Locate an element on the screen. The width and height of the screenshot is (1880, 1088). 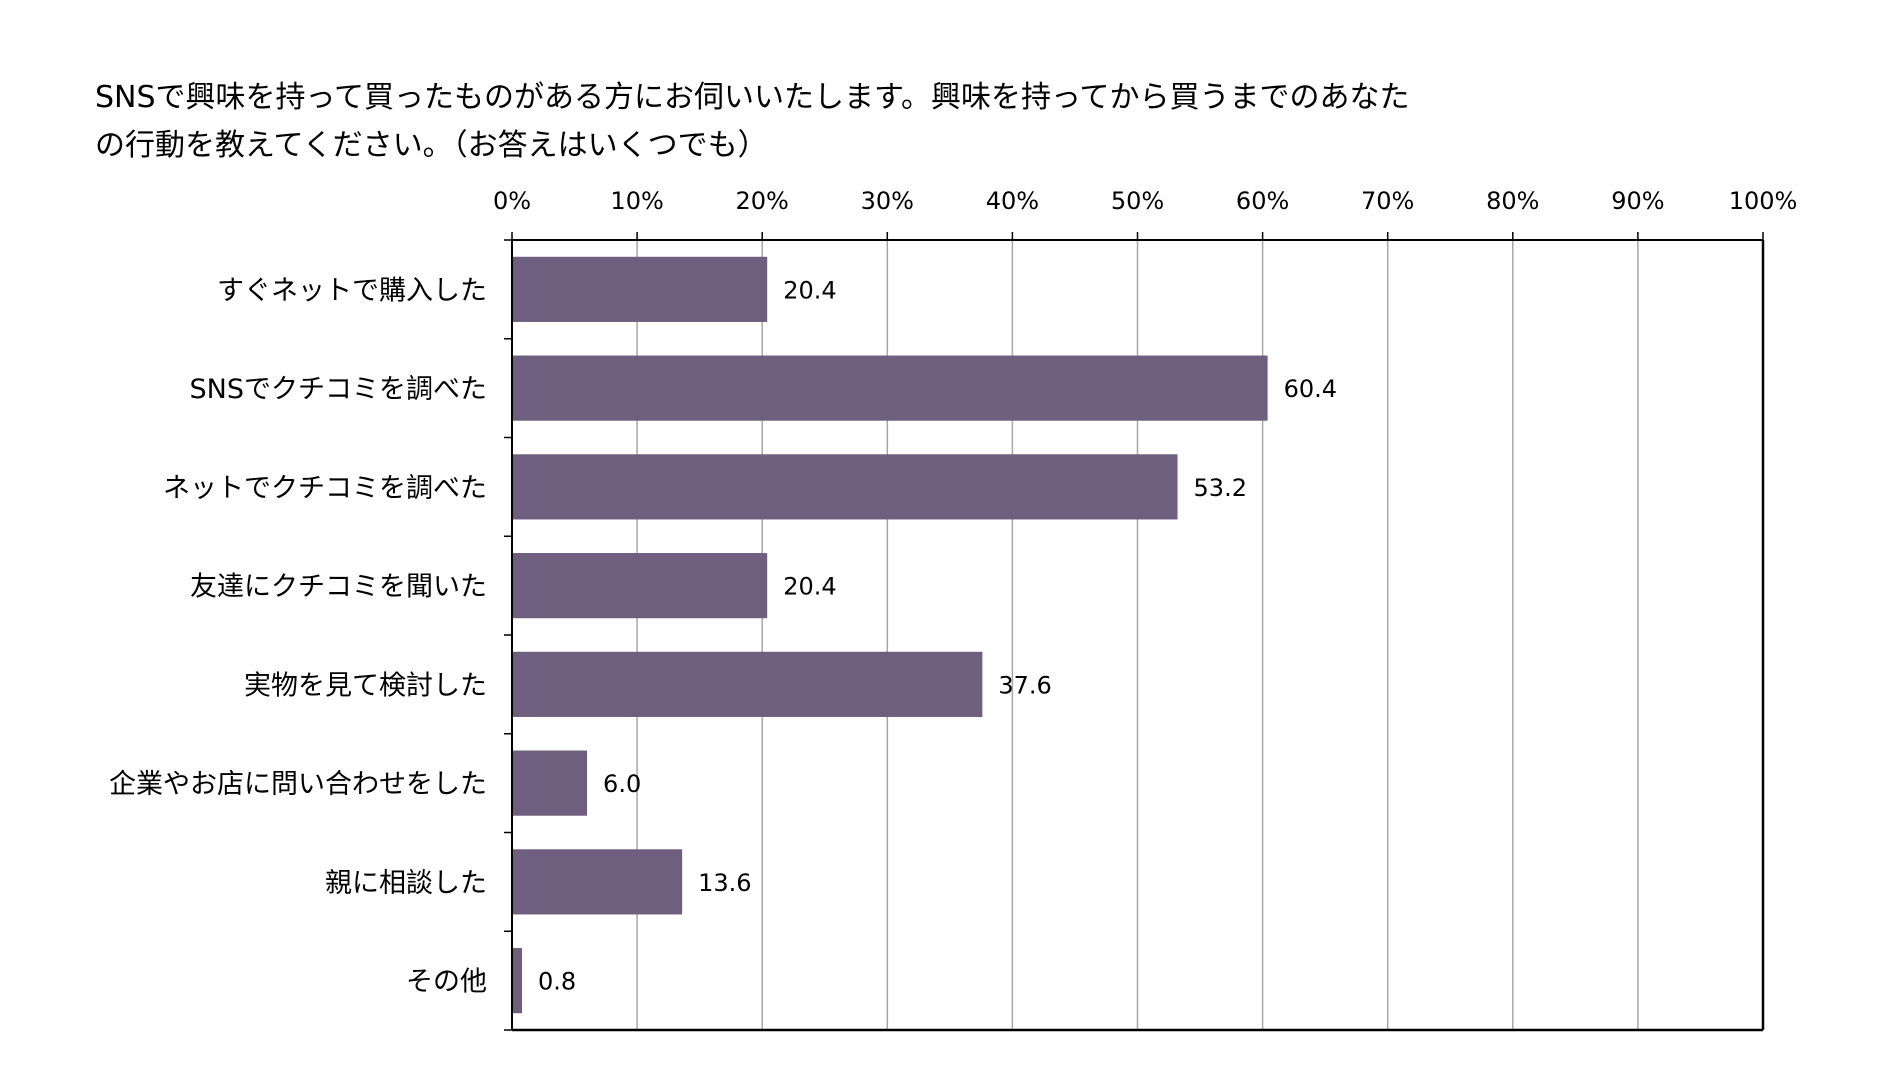
data-label-3: 20.4 is located at coordinates (809, 587).